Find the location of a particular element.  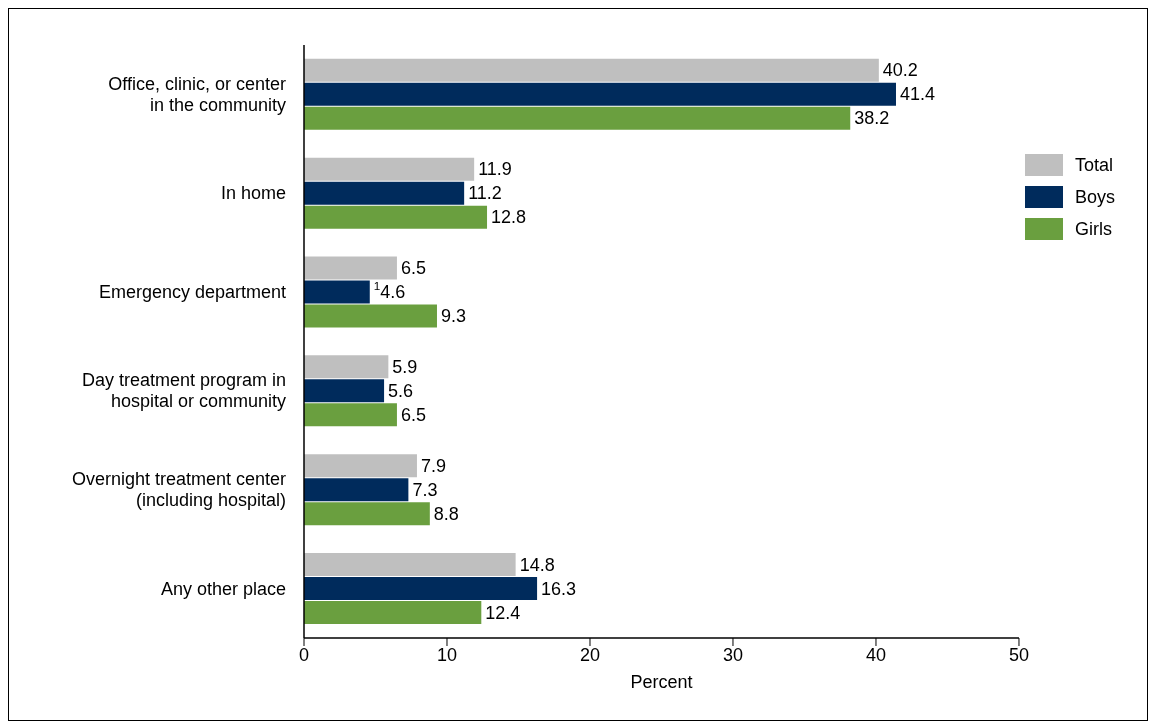

data-label: 41.4 is located at coordinates (917, 94).